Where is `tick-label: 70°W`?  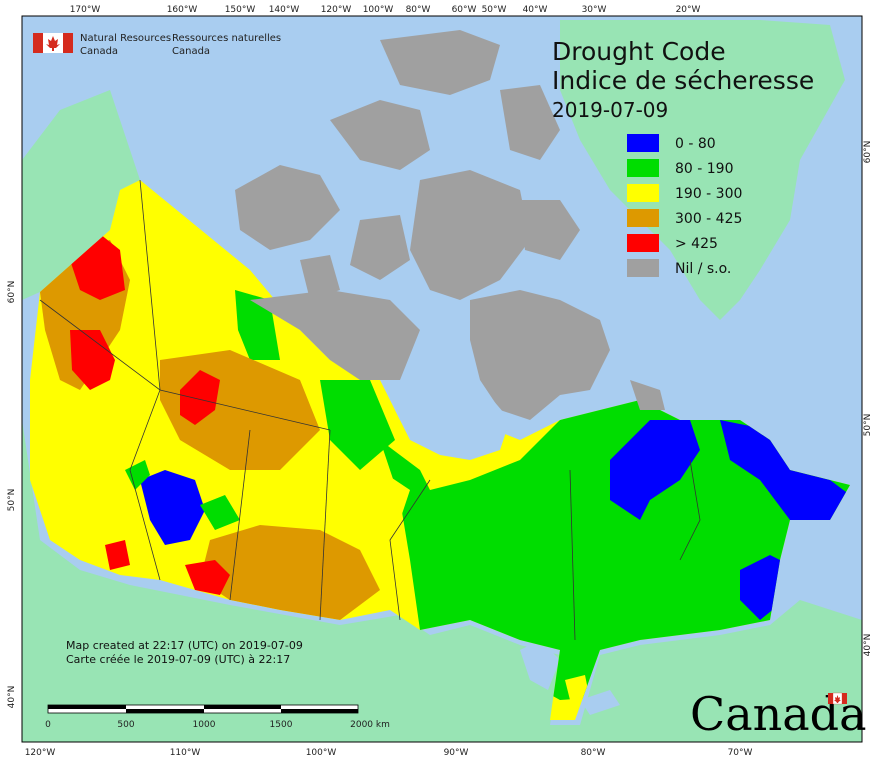 tick-label: 70°W is located at coordinates (740, 753).